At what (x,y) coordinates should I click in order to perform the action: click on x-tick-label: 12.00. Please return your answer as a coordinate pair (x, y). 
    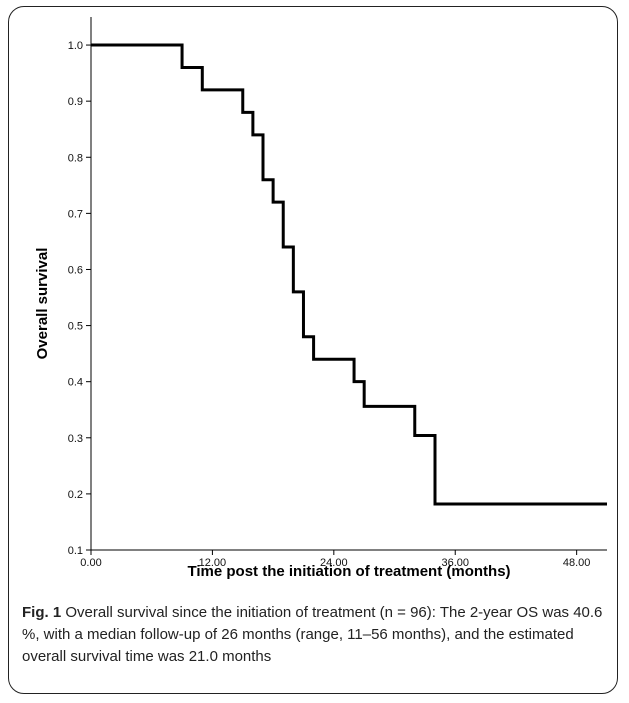
    Looking at the image, I should click on (213, 563).